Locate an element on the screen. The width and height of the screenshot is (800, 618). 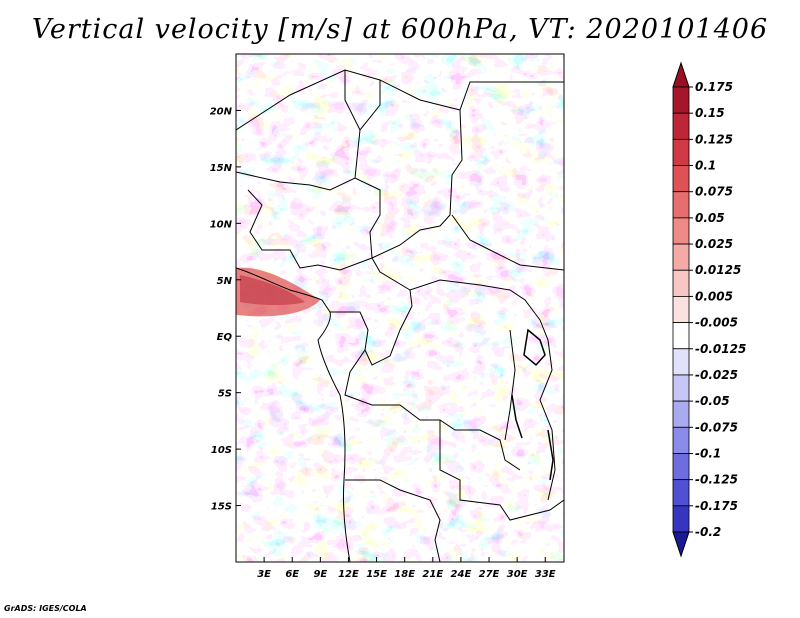
lon-tick-label: 6E is located at coordinates (292, 574).